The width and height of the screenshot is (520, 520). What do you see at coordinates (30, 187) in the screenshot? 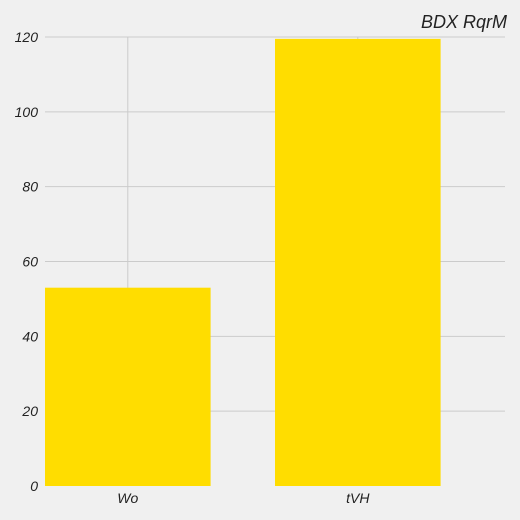
I see `y-tick-label: 80` at bounding box center [30, 187].